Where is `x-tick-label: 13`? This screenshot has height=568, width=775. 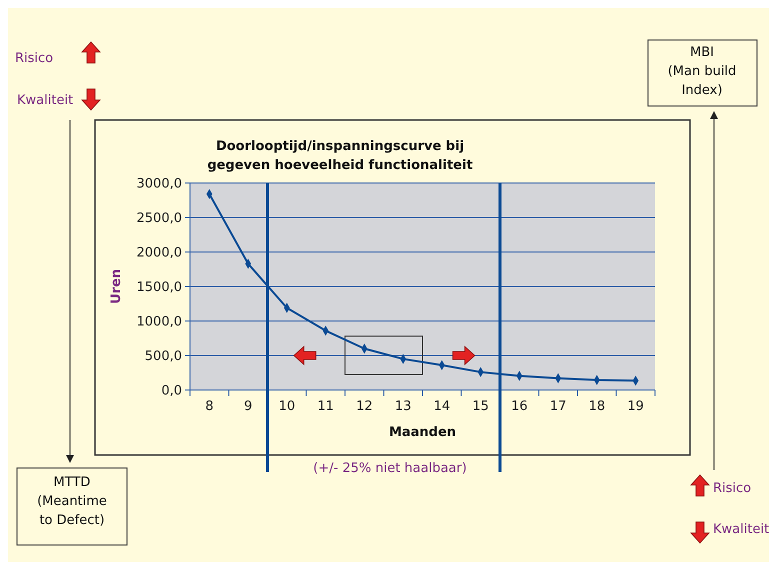 x-tick-label: 13 is located at coordinates (403, 406).